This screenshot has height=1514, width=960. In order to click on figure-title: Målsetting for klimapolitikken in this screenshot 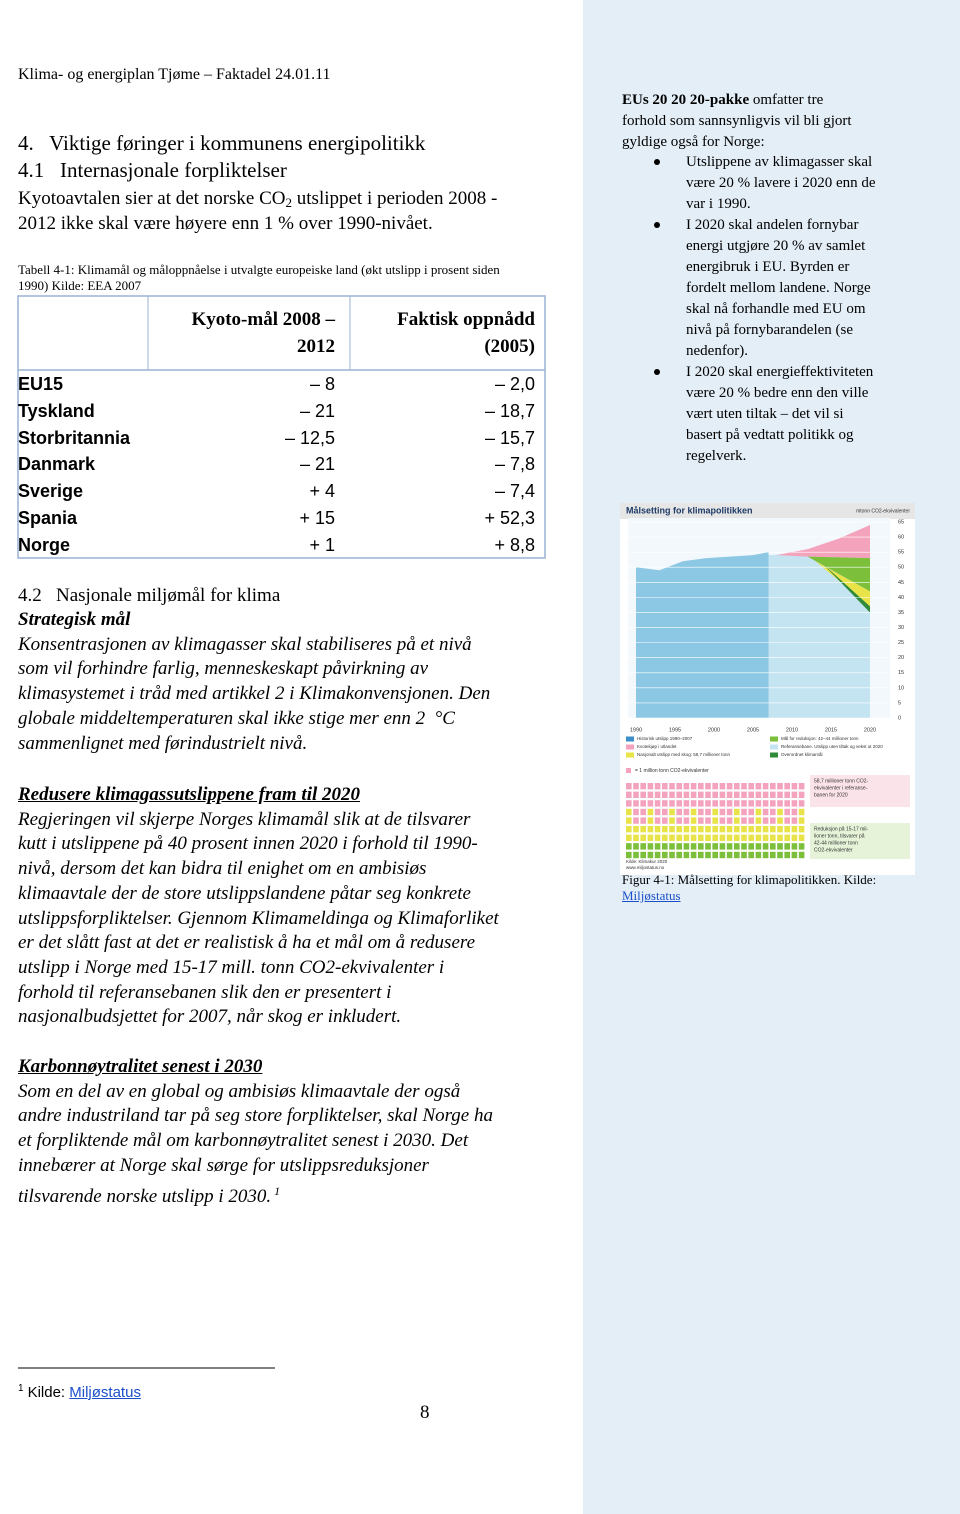, I will do `click(689, 510)`.